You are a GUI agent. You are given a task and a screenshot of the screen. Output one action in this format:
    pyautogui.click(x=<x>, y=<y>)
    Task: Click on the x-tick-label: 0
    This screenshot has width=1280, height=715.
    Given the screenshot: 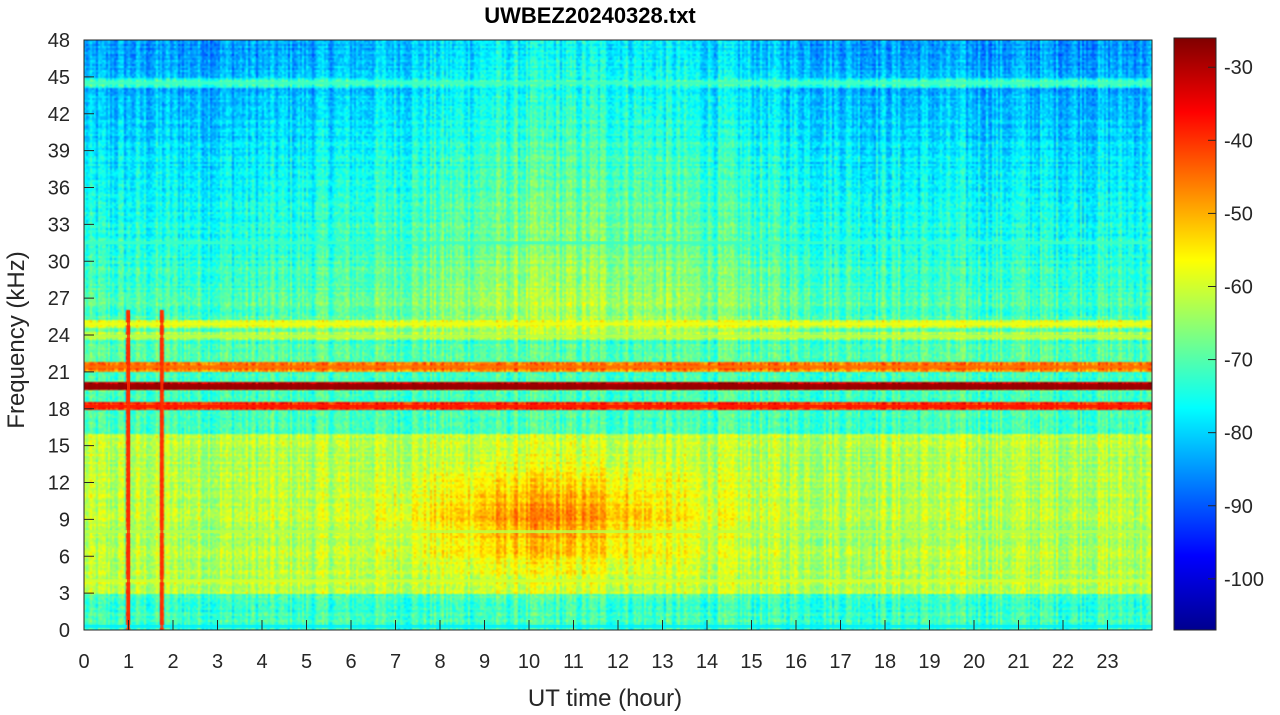 What is the action you would take?
    pyautogui.click(x=83, y=662)
    